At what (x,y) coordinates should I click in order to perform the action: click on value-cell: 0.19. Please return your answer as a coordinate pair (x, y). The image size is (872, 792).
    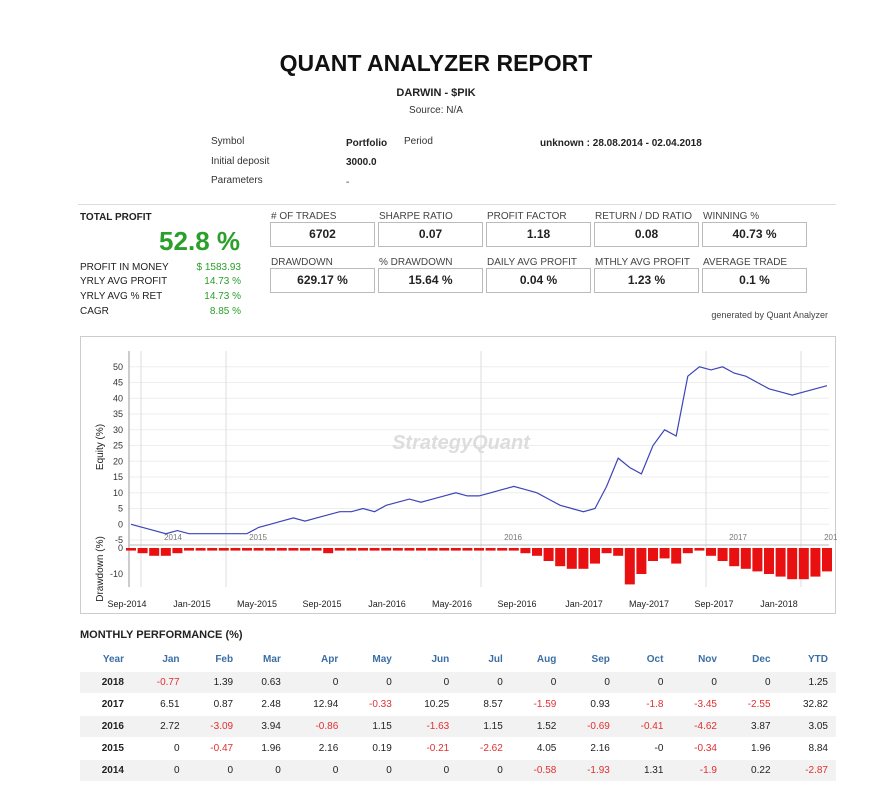
    Looking at the image, I should click on (373, 747).